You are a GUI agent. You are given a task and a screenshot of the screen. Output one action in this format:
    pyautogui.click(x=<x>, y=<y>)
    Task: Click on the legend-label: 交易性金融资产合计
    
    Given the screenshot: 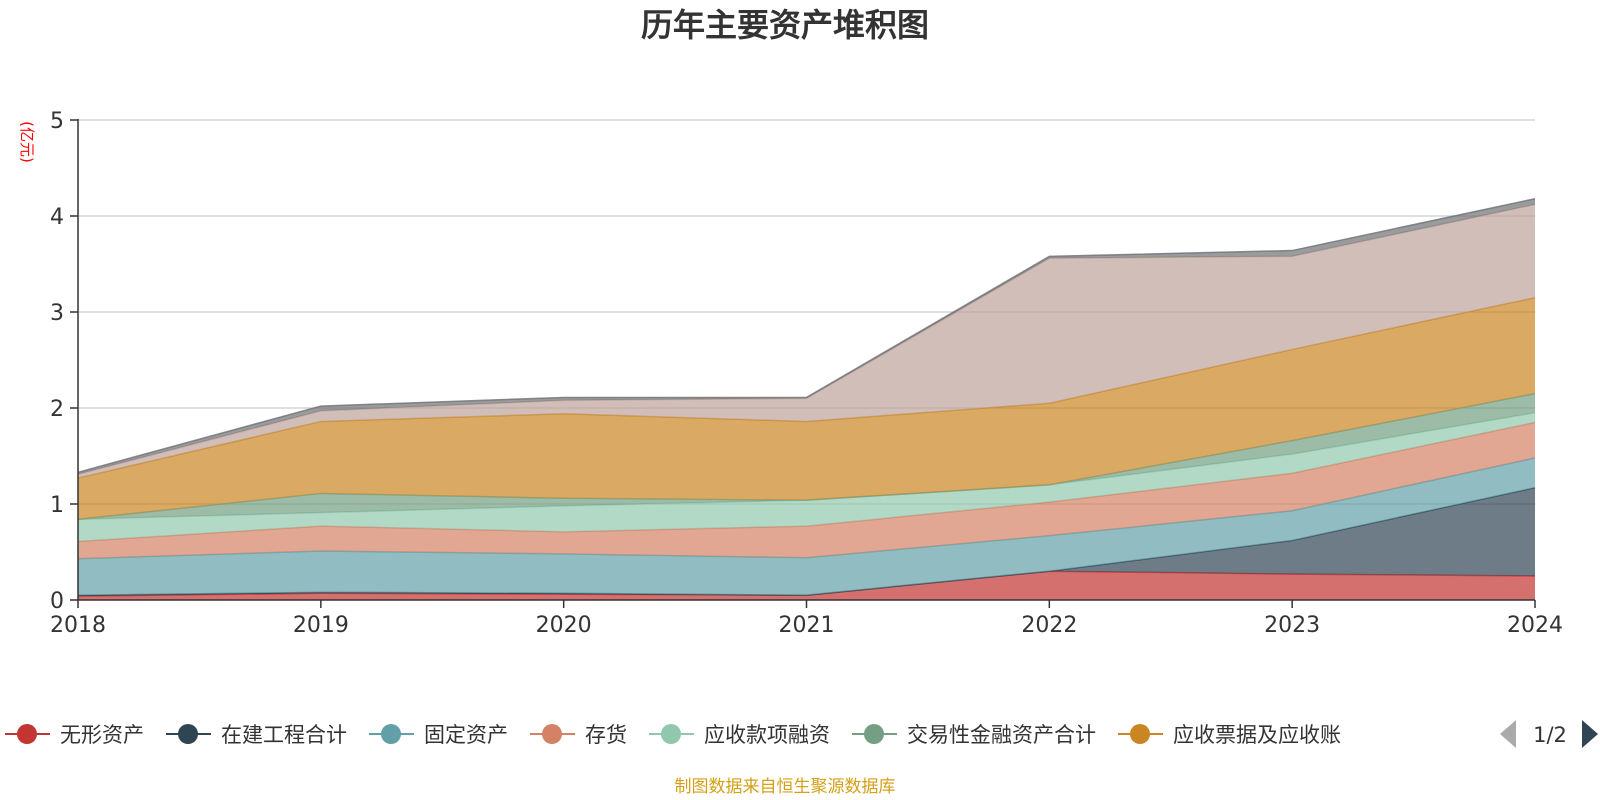 What is the action you would take?
    pyautogui.click(x=1001, y=735)
    